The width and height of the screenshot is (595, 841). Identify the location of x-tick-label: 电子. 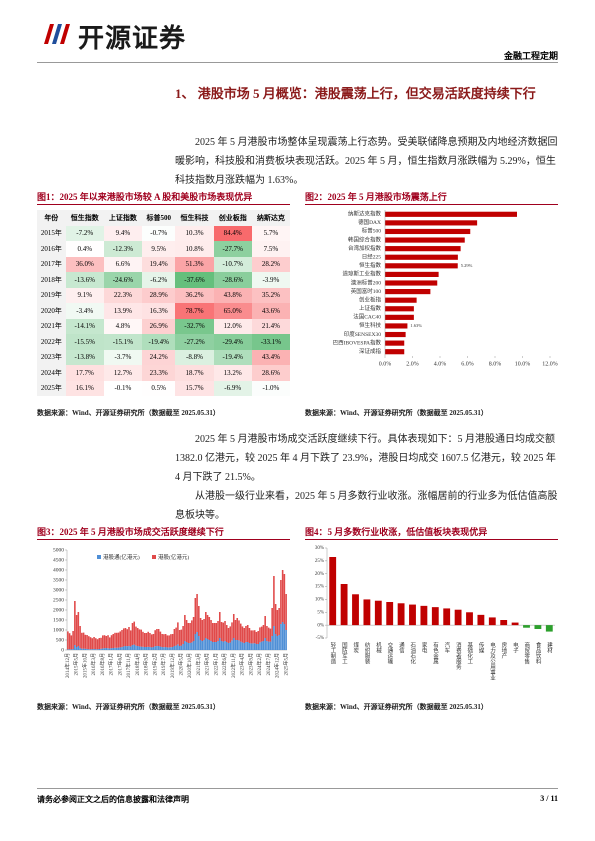
(515, 647).